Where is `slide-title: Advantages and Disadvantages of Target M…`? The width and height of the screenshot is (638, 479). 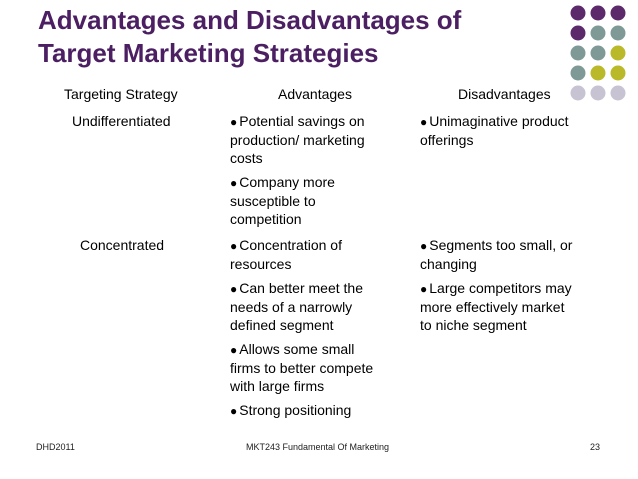 slide-title: Advantages and Disadvantages of Target M… is located at coordinates (298, 37).